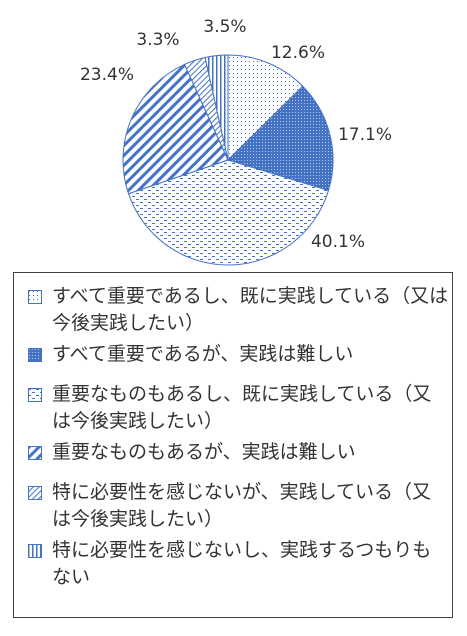 The height and width of the screenshot is (636, 467). Describe the element at coordinates (224, 27) in the screenshot. I see `slice-value-label: 3.5%` at that location.